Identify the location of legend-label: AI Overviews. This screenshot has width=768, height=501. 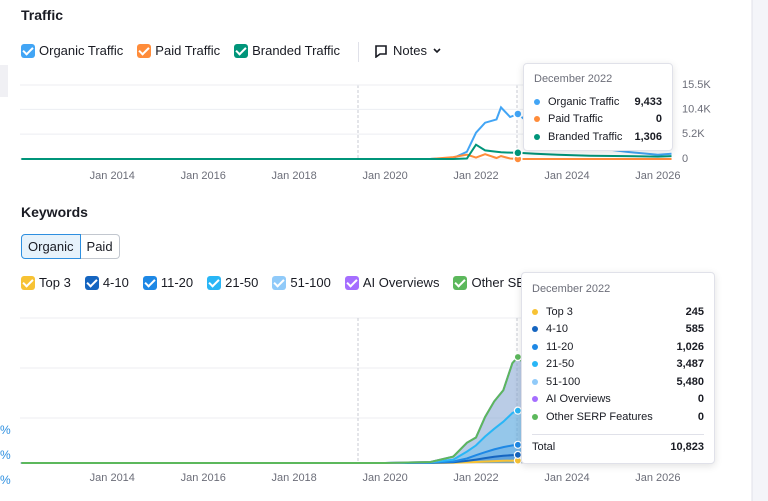
(401, 282).